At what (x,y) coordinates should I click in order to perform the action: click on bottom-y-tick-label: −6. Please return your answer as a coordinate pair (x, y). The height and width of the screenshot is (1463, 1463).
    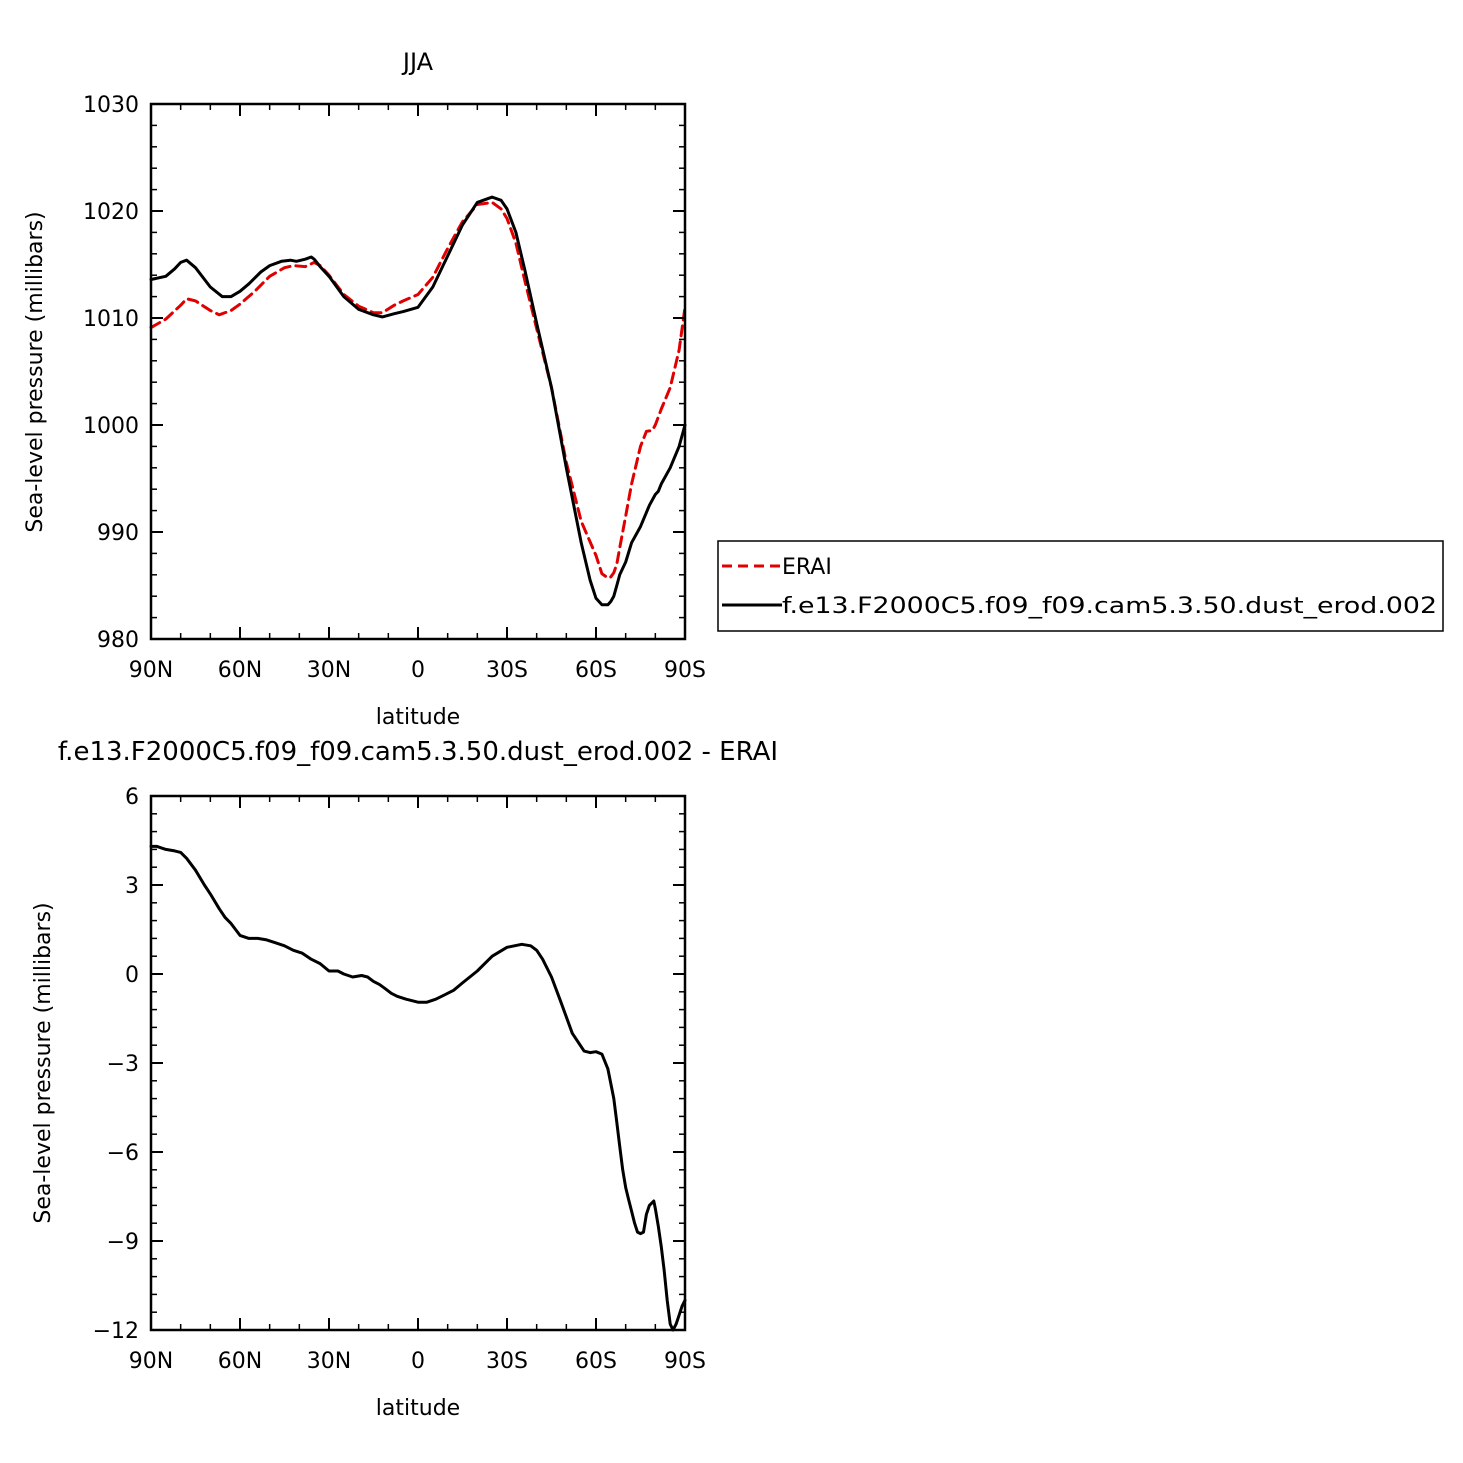
    Looking at the image, I should click on (123, 1153).